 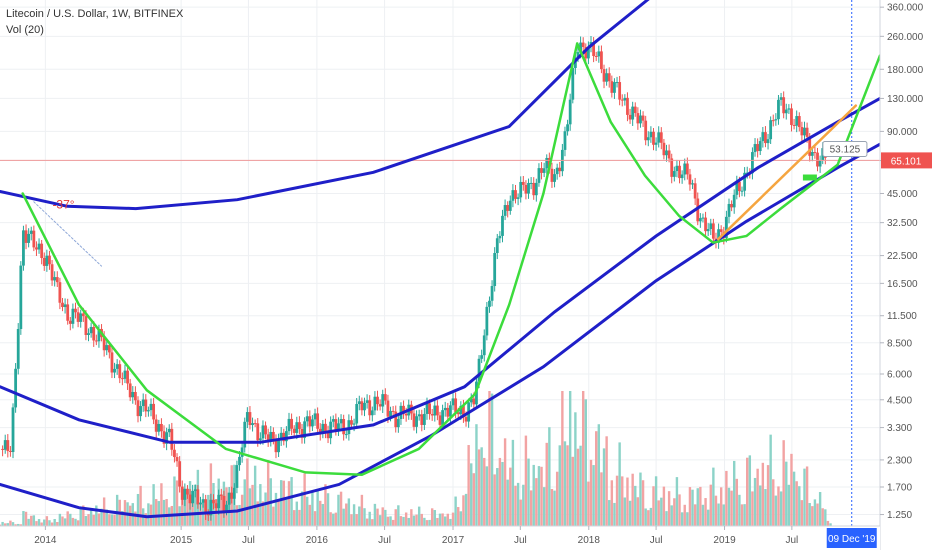 I want to click on y-tick-label: 11.500, so click(x=902, y=316).